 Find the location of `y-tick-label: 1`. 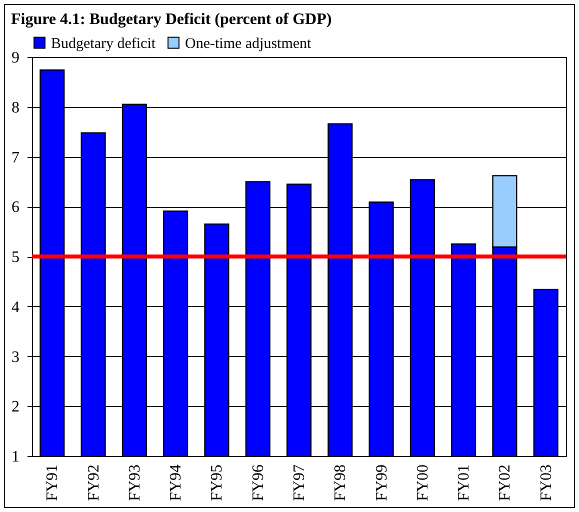

y-tick-label: 1 is located at coordinates (16, 457).